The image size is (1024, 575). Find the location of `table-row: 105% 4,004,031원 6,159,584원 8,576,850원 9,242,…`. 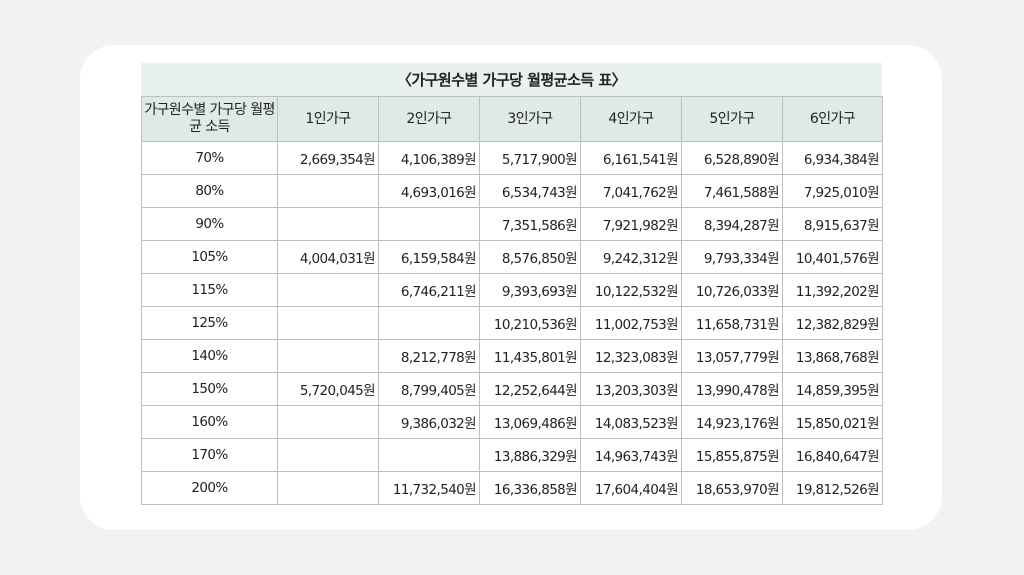

table-row: 105% 4,004,031원 6,159,584원 8,576,850원 9,242,… is located at coordinates (512, 257).